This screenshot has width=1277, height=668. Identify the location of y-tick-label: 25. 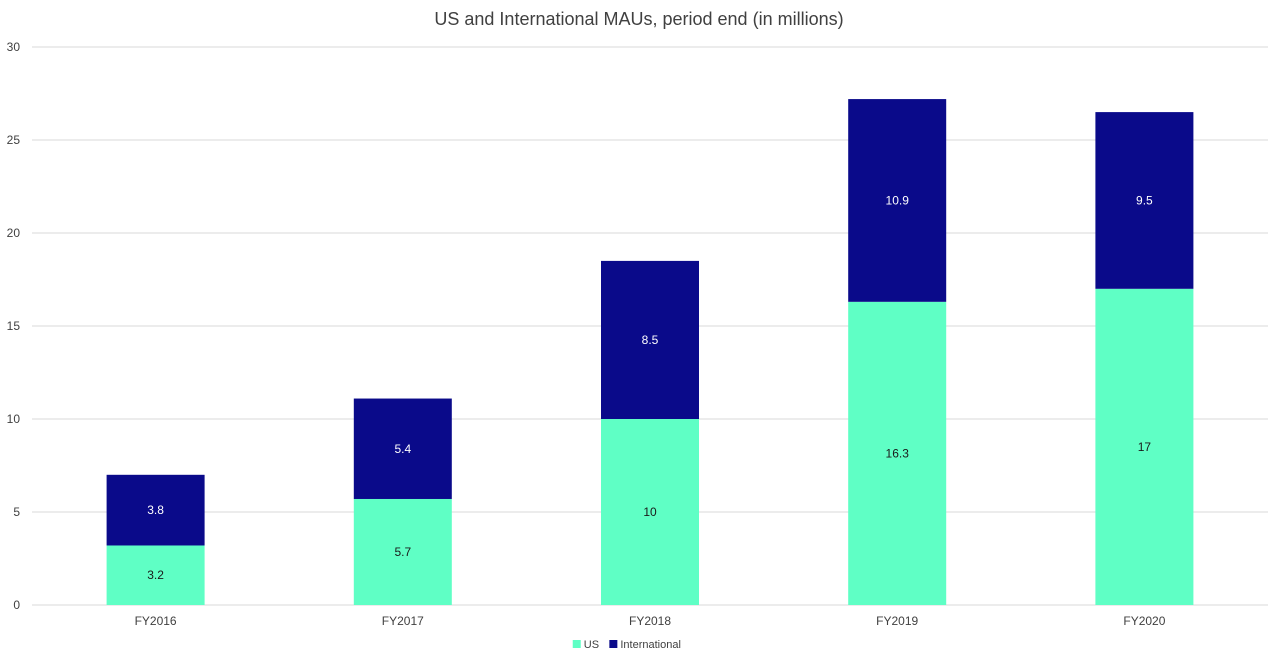
(14, 140).